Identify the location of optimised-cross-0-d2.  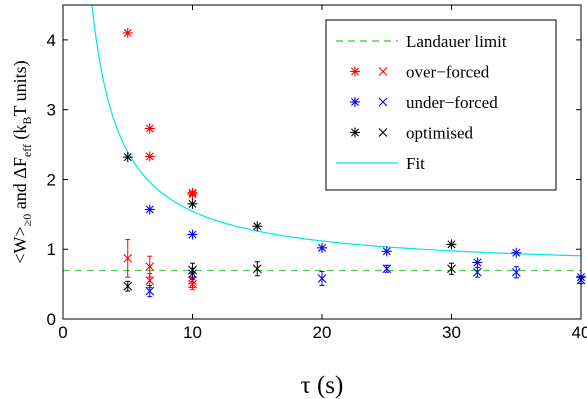
(128, 286).